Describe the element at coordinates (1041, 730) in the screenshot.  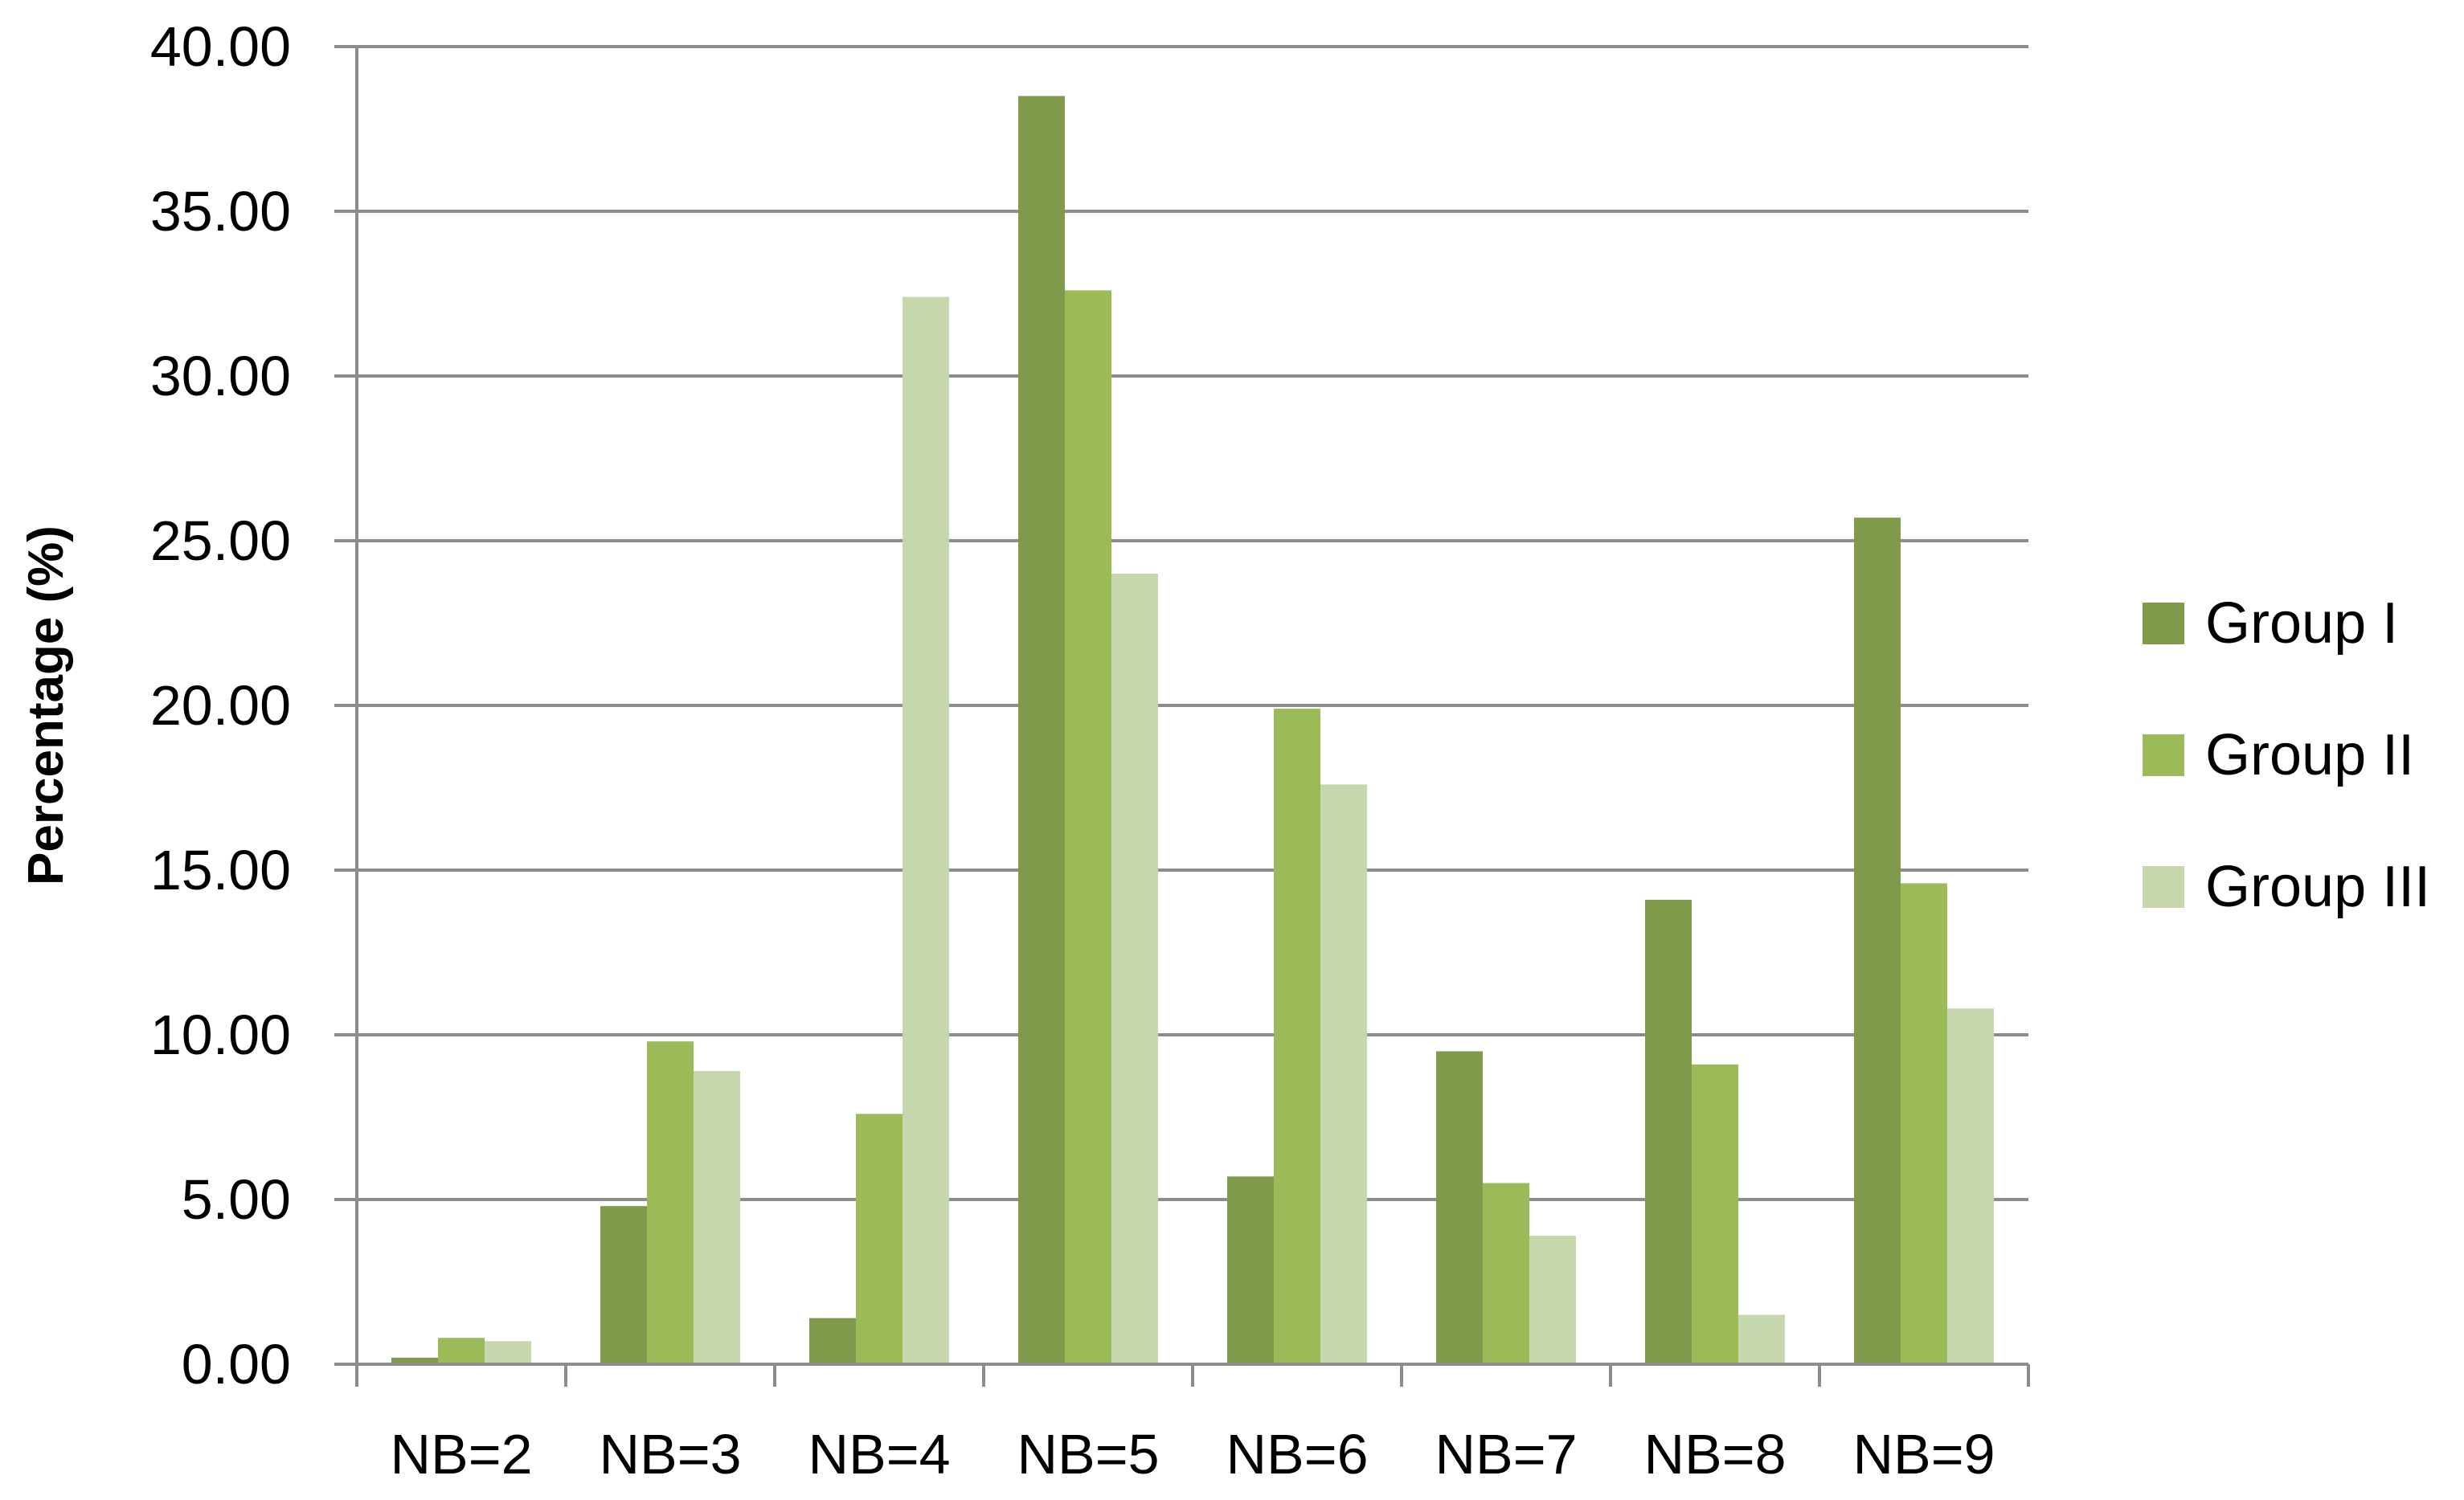
I see `bar-group-i-nb5` at that location.